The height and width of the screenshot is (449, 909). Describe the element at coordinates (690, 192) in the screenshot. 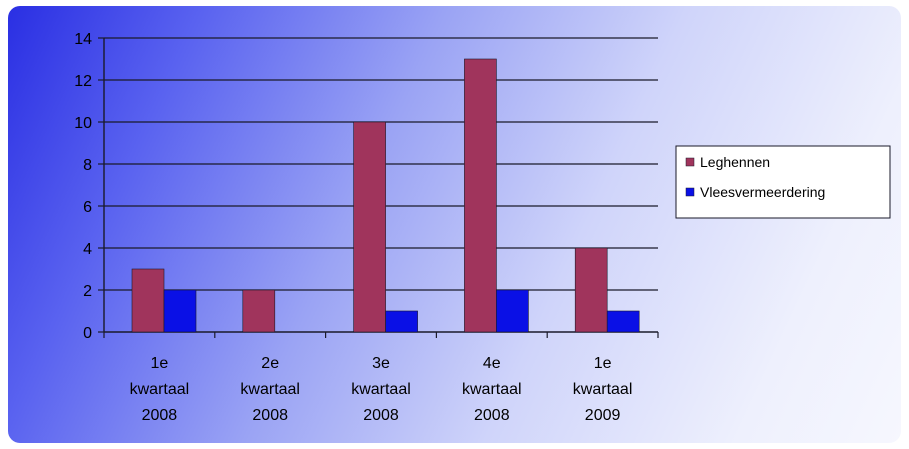

I see `legend-swatch-vleesvermeerdering` at that location.